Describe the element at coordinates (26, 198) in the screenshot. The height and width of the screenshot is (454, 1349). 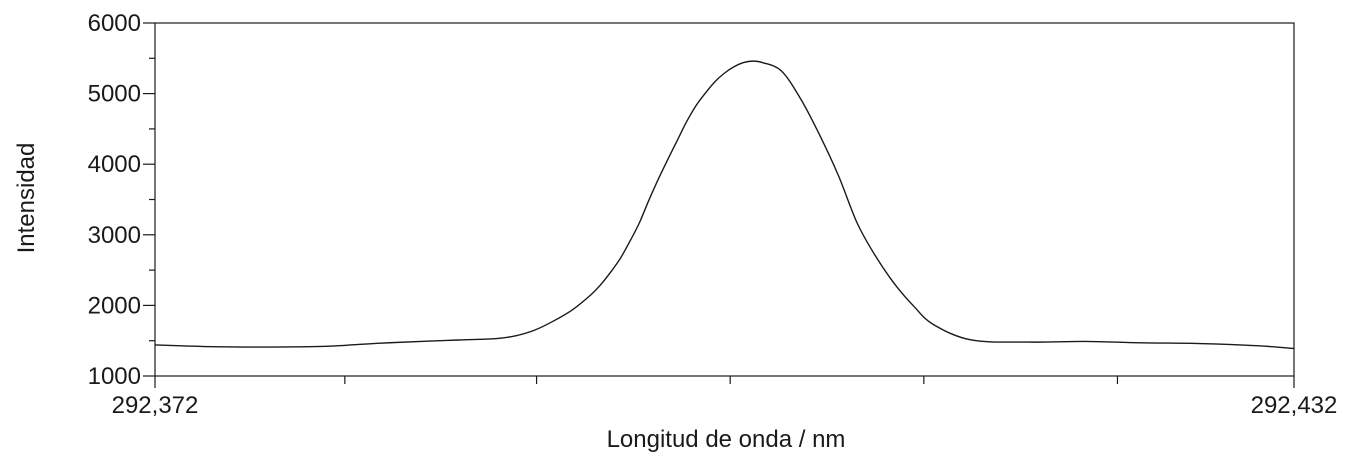
I see `y-axis-label: Intensidad` at that location.